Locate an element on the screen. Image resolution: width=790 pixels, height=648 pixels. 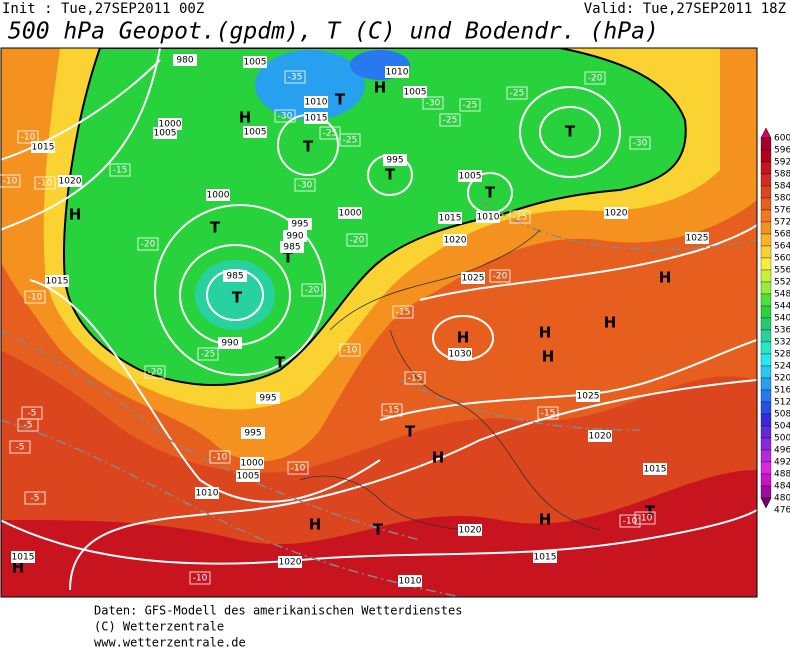
footer-line: www.wetterzentrale.de is located at coordinates (170, 642).